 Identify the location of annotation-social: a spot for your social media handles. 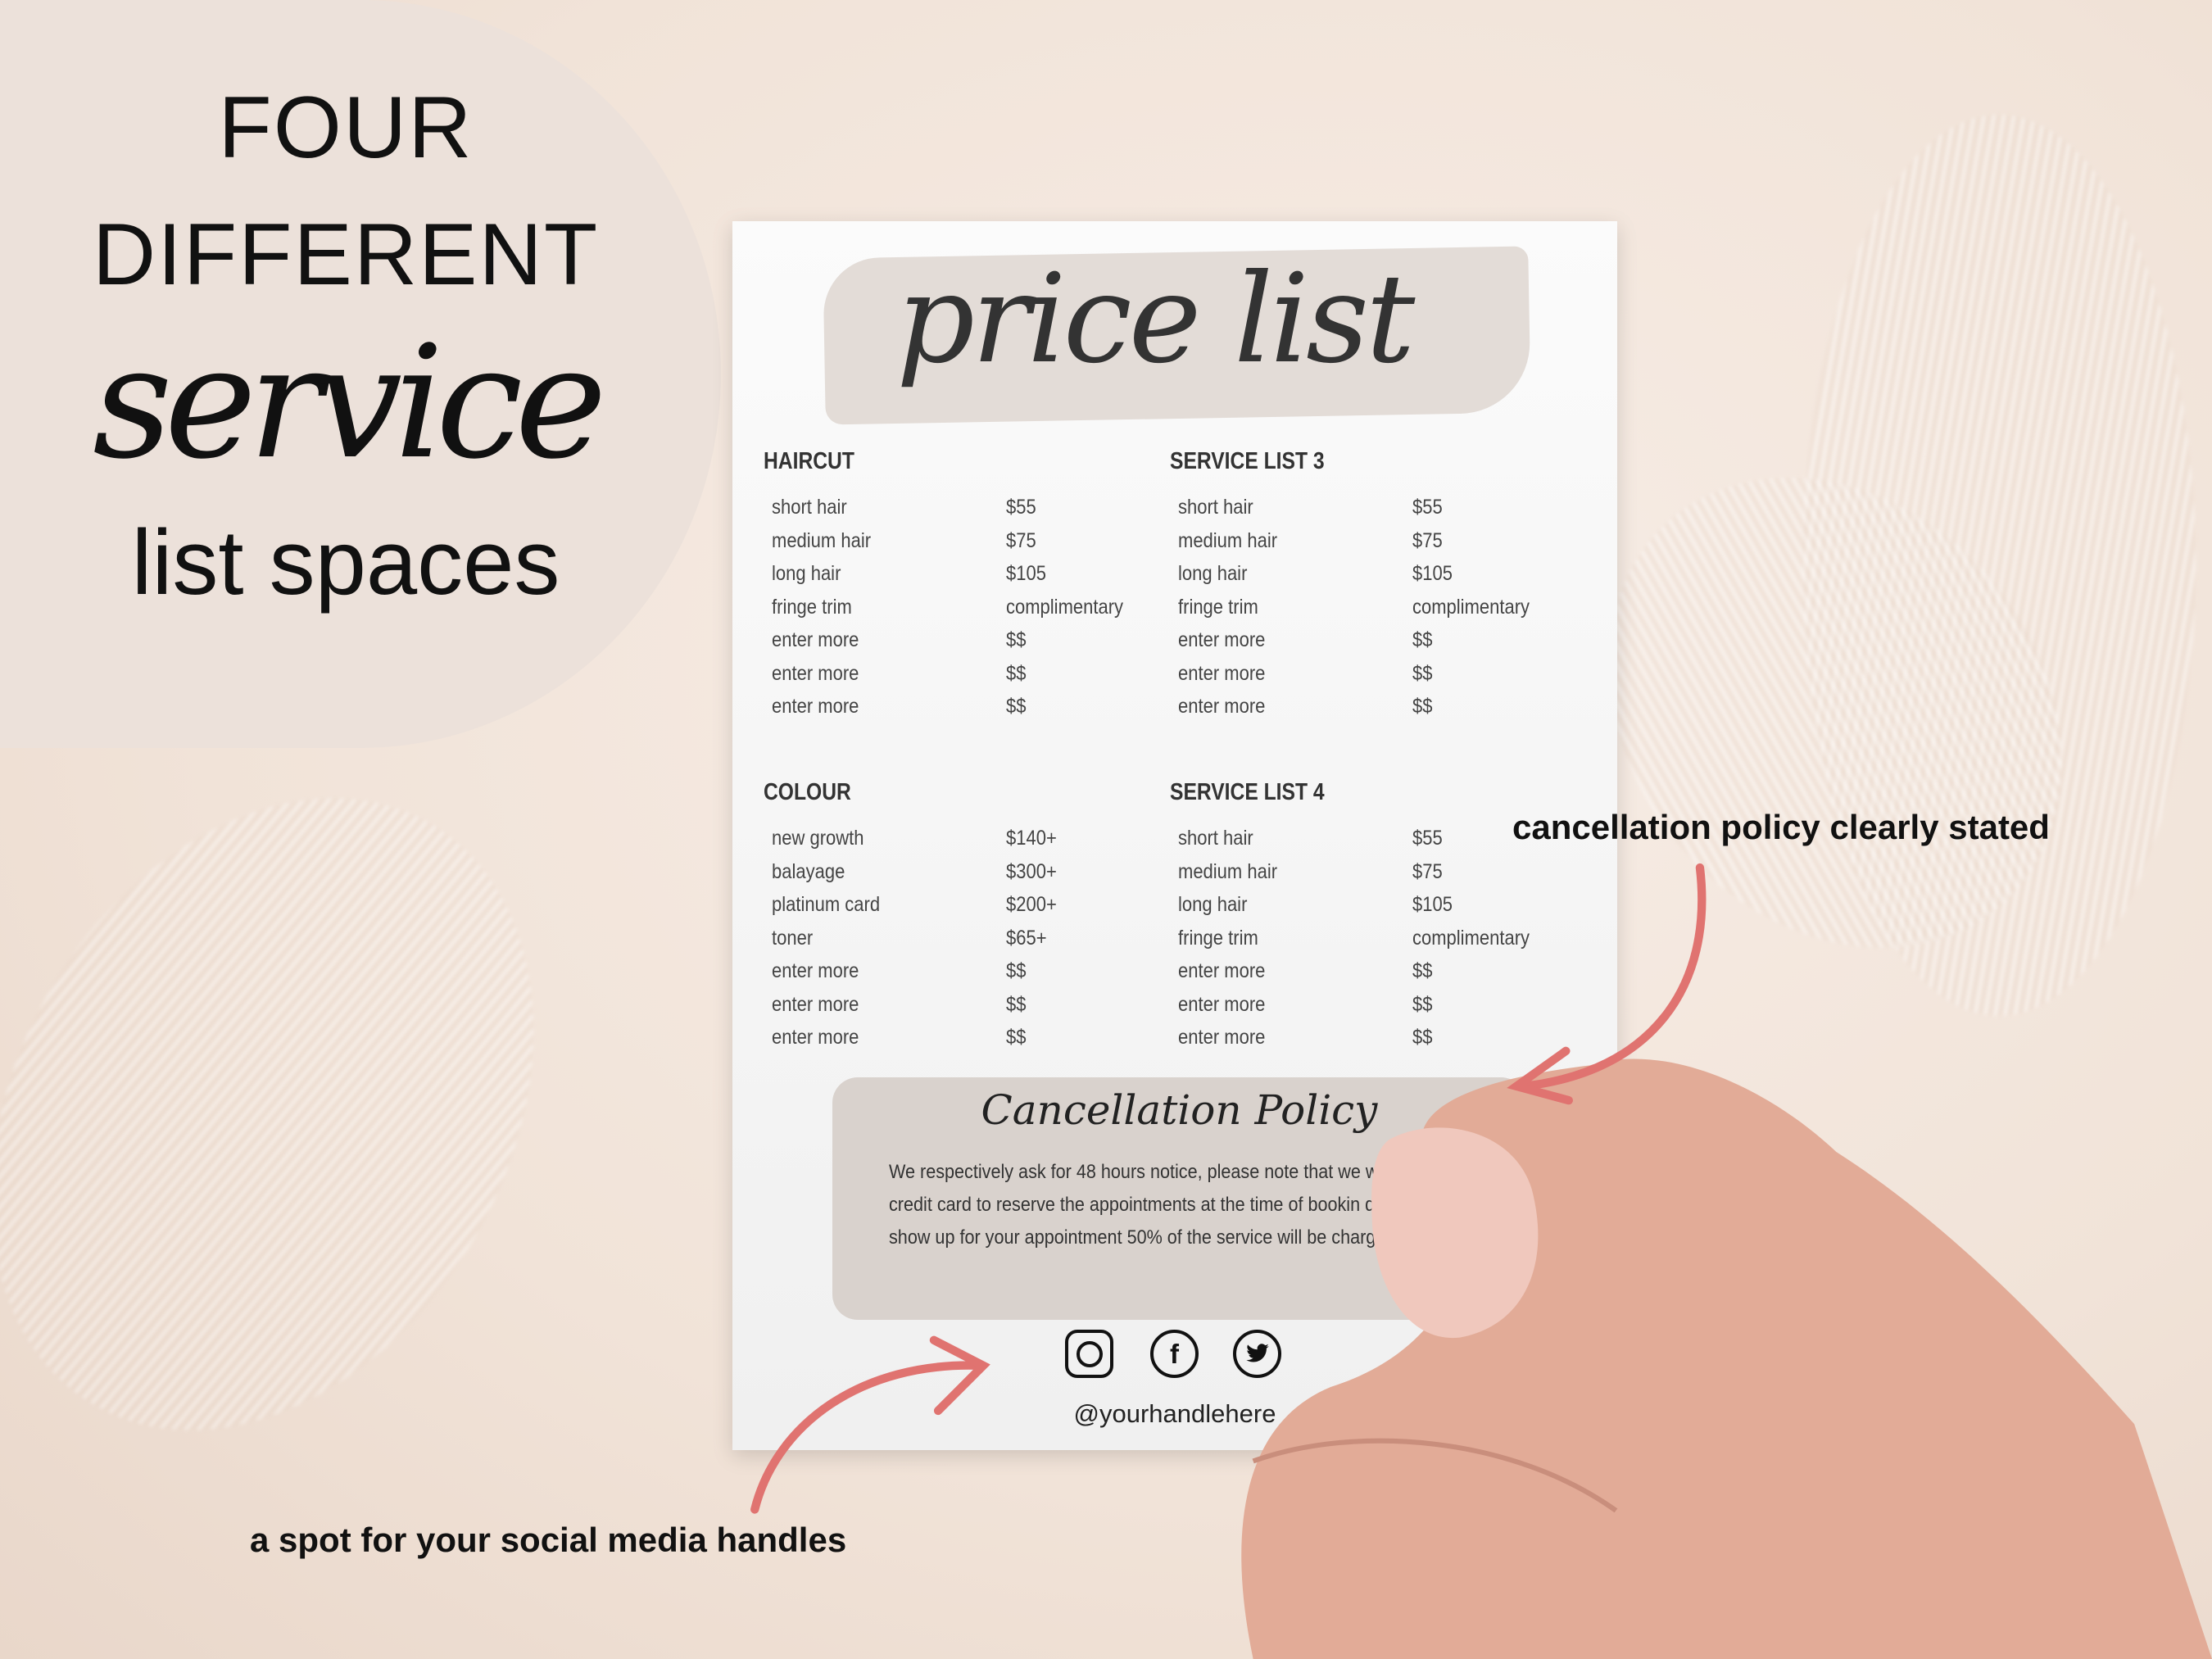
(548, 1540).